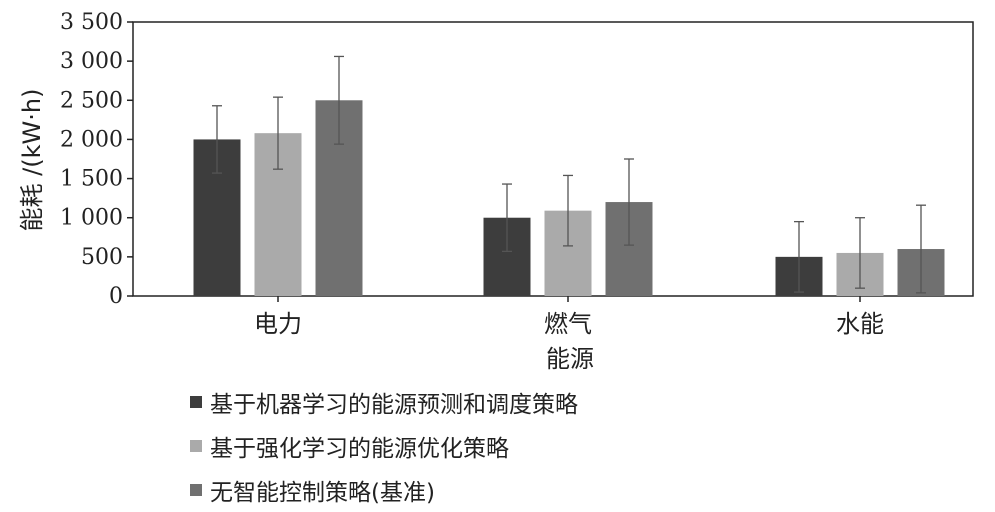 This screenshot has height=512, width=995. I want to click on y-tick-label: 1 500, so click(91, 179).